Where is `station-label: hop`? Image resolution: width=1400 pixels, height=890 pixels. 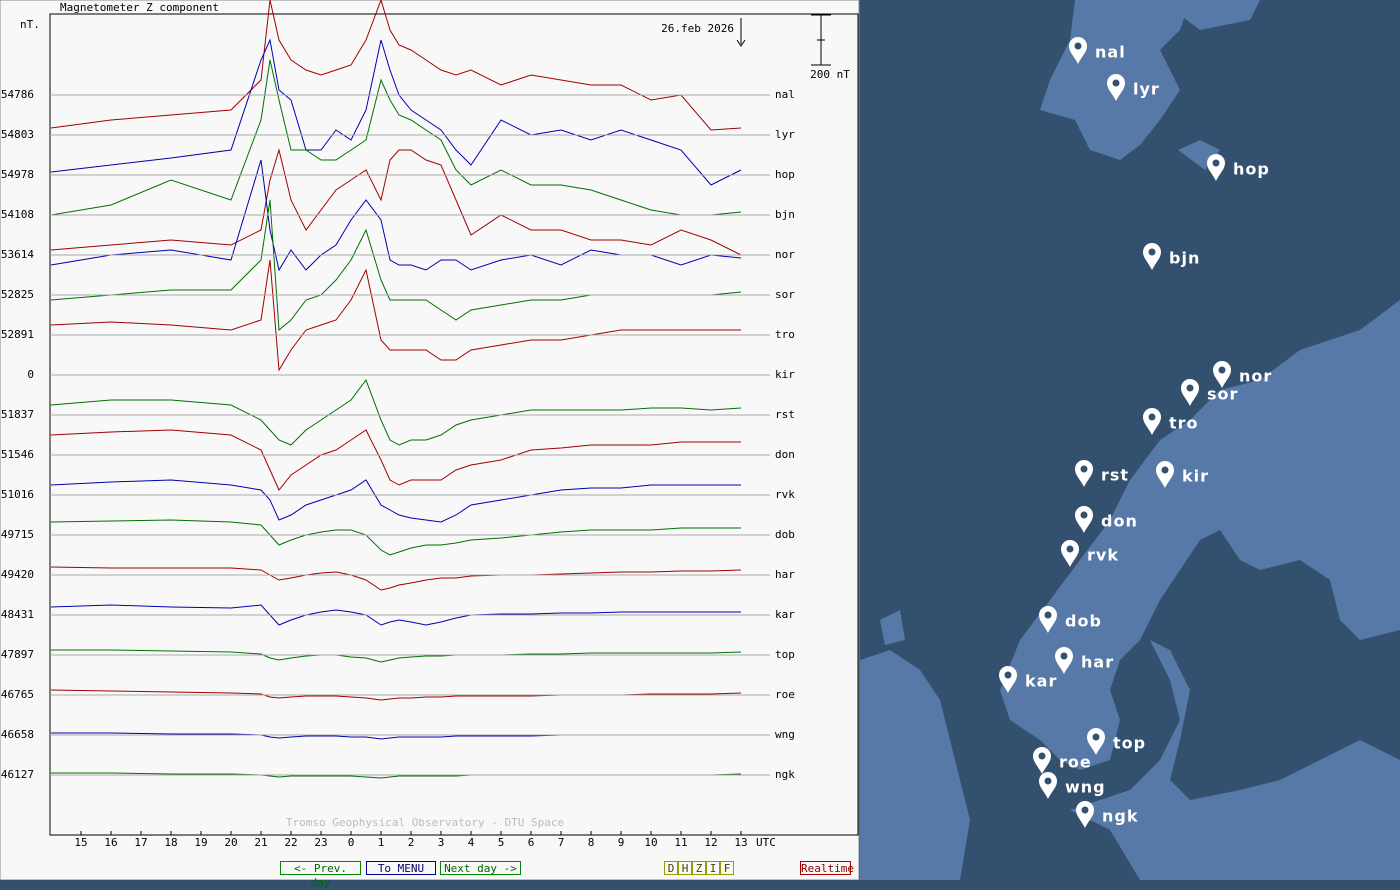 station-label: hop is located at coordinates (785, 174).